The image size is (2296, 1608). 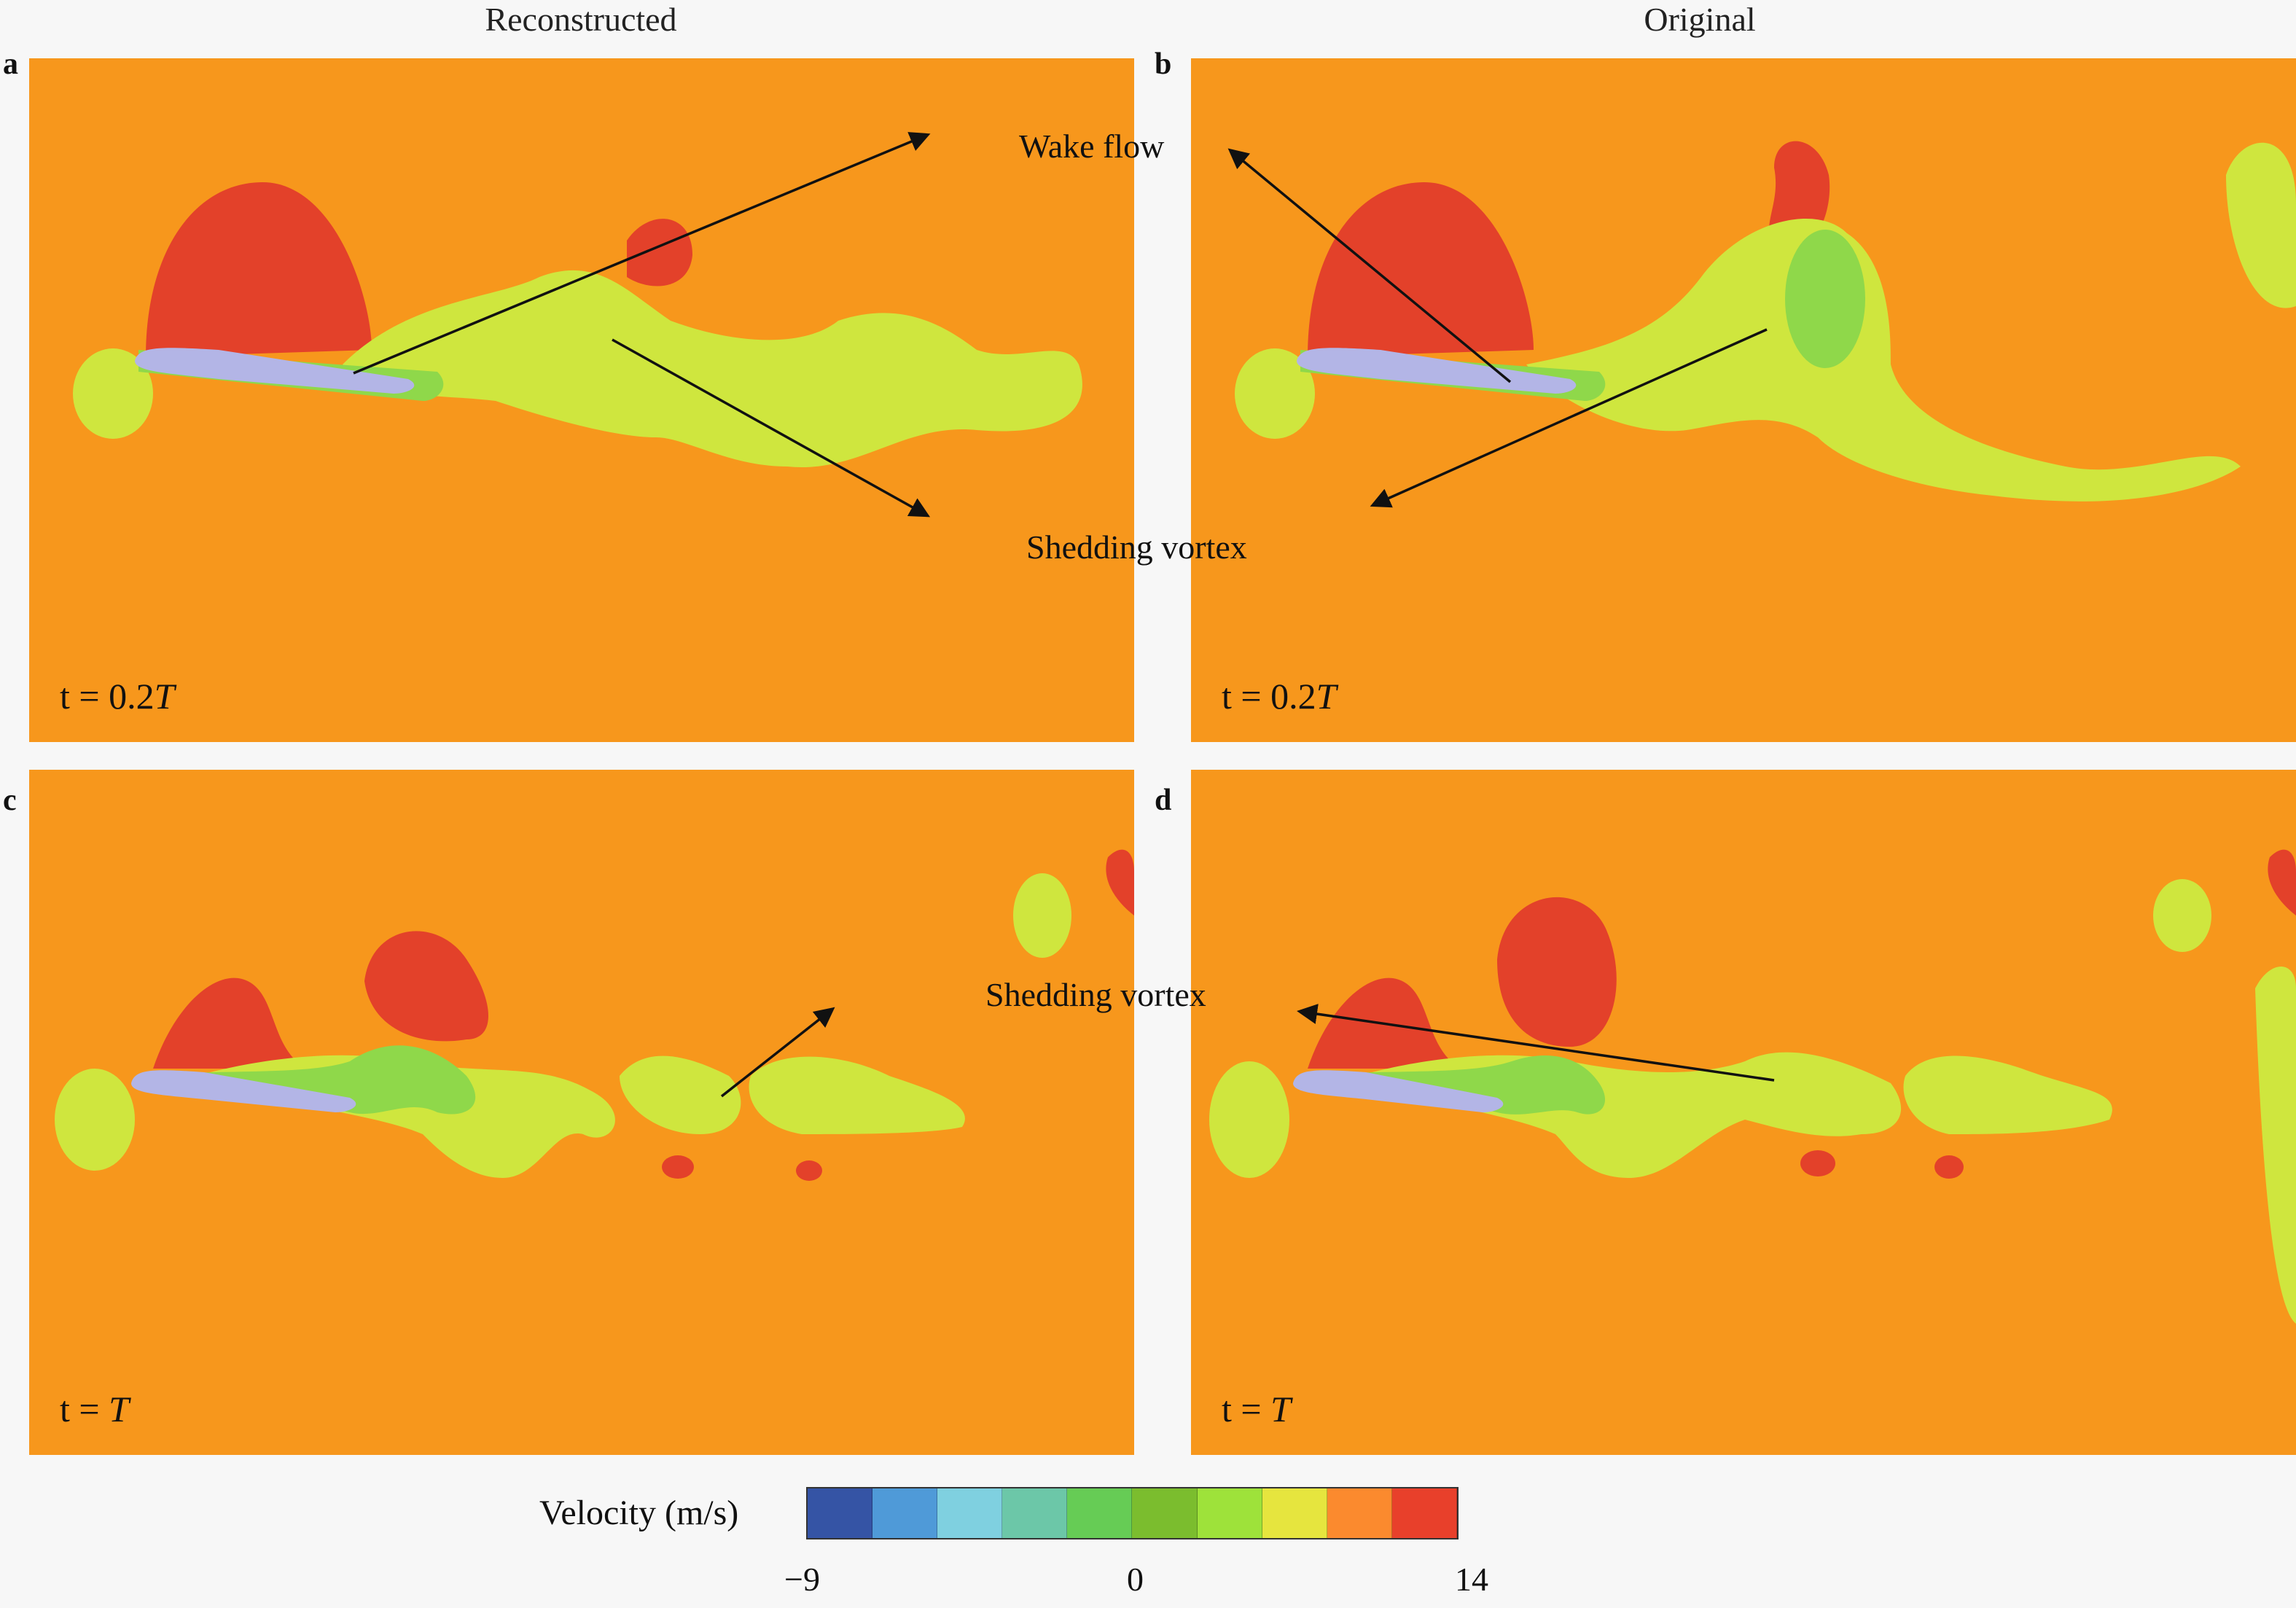 I want to click on panel-letter-d: d, so click(x=1164, y=800).